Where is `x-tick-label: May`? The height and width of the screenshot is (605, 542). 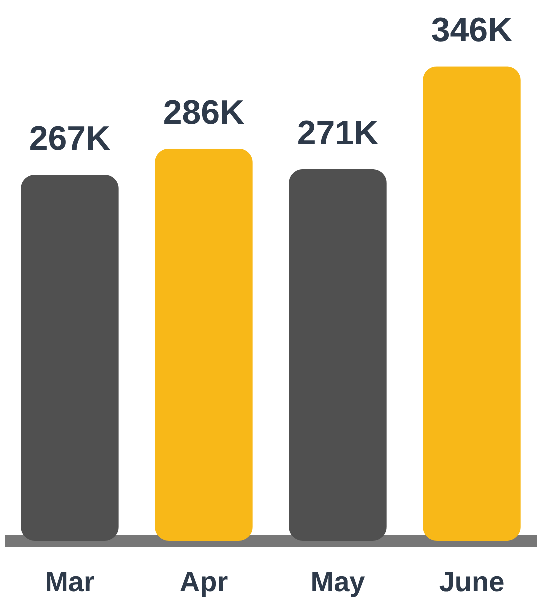 x-tick-label: May is located at coordinates (338, 582).